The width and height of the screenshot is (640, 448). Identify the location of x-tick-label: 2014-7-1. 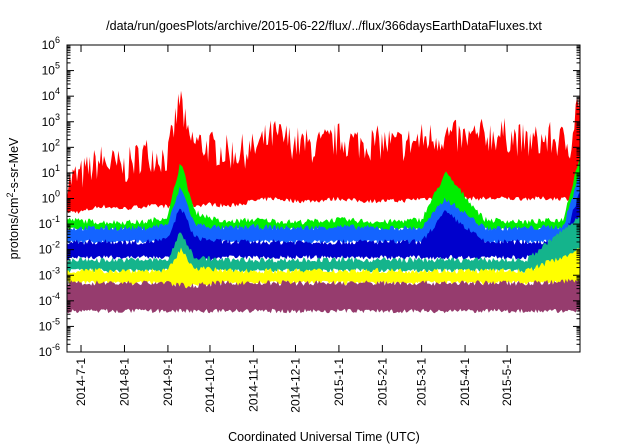
(81, 382).